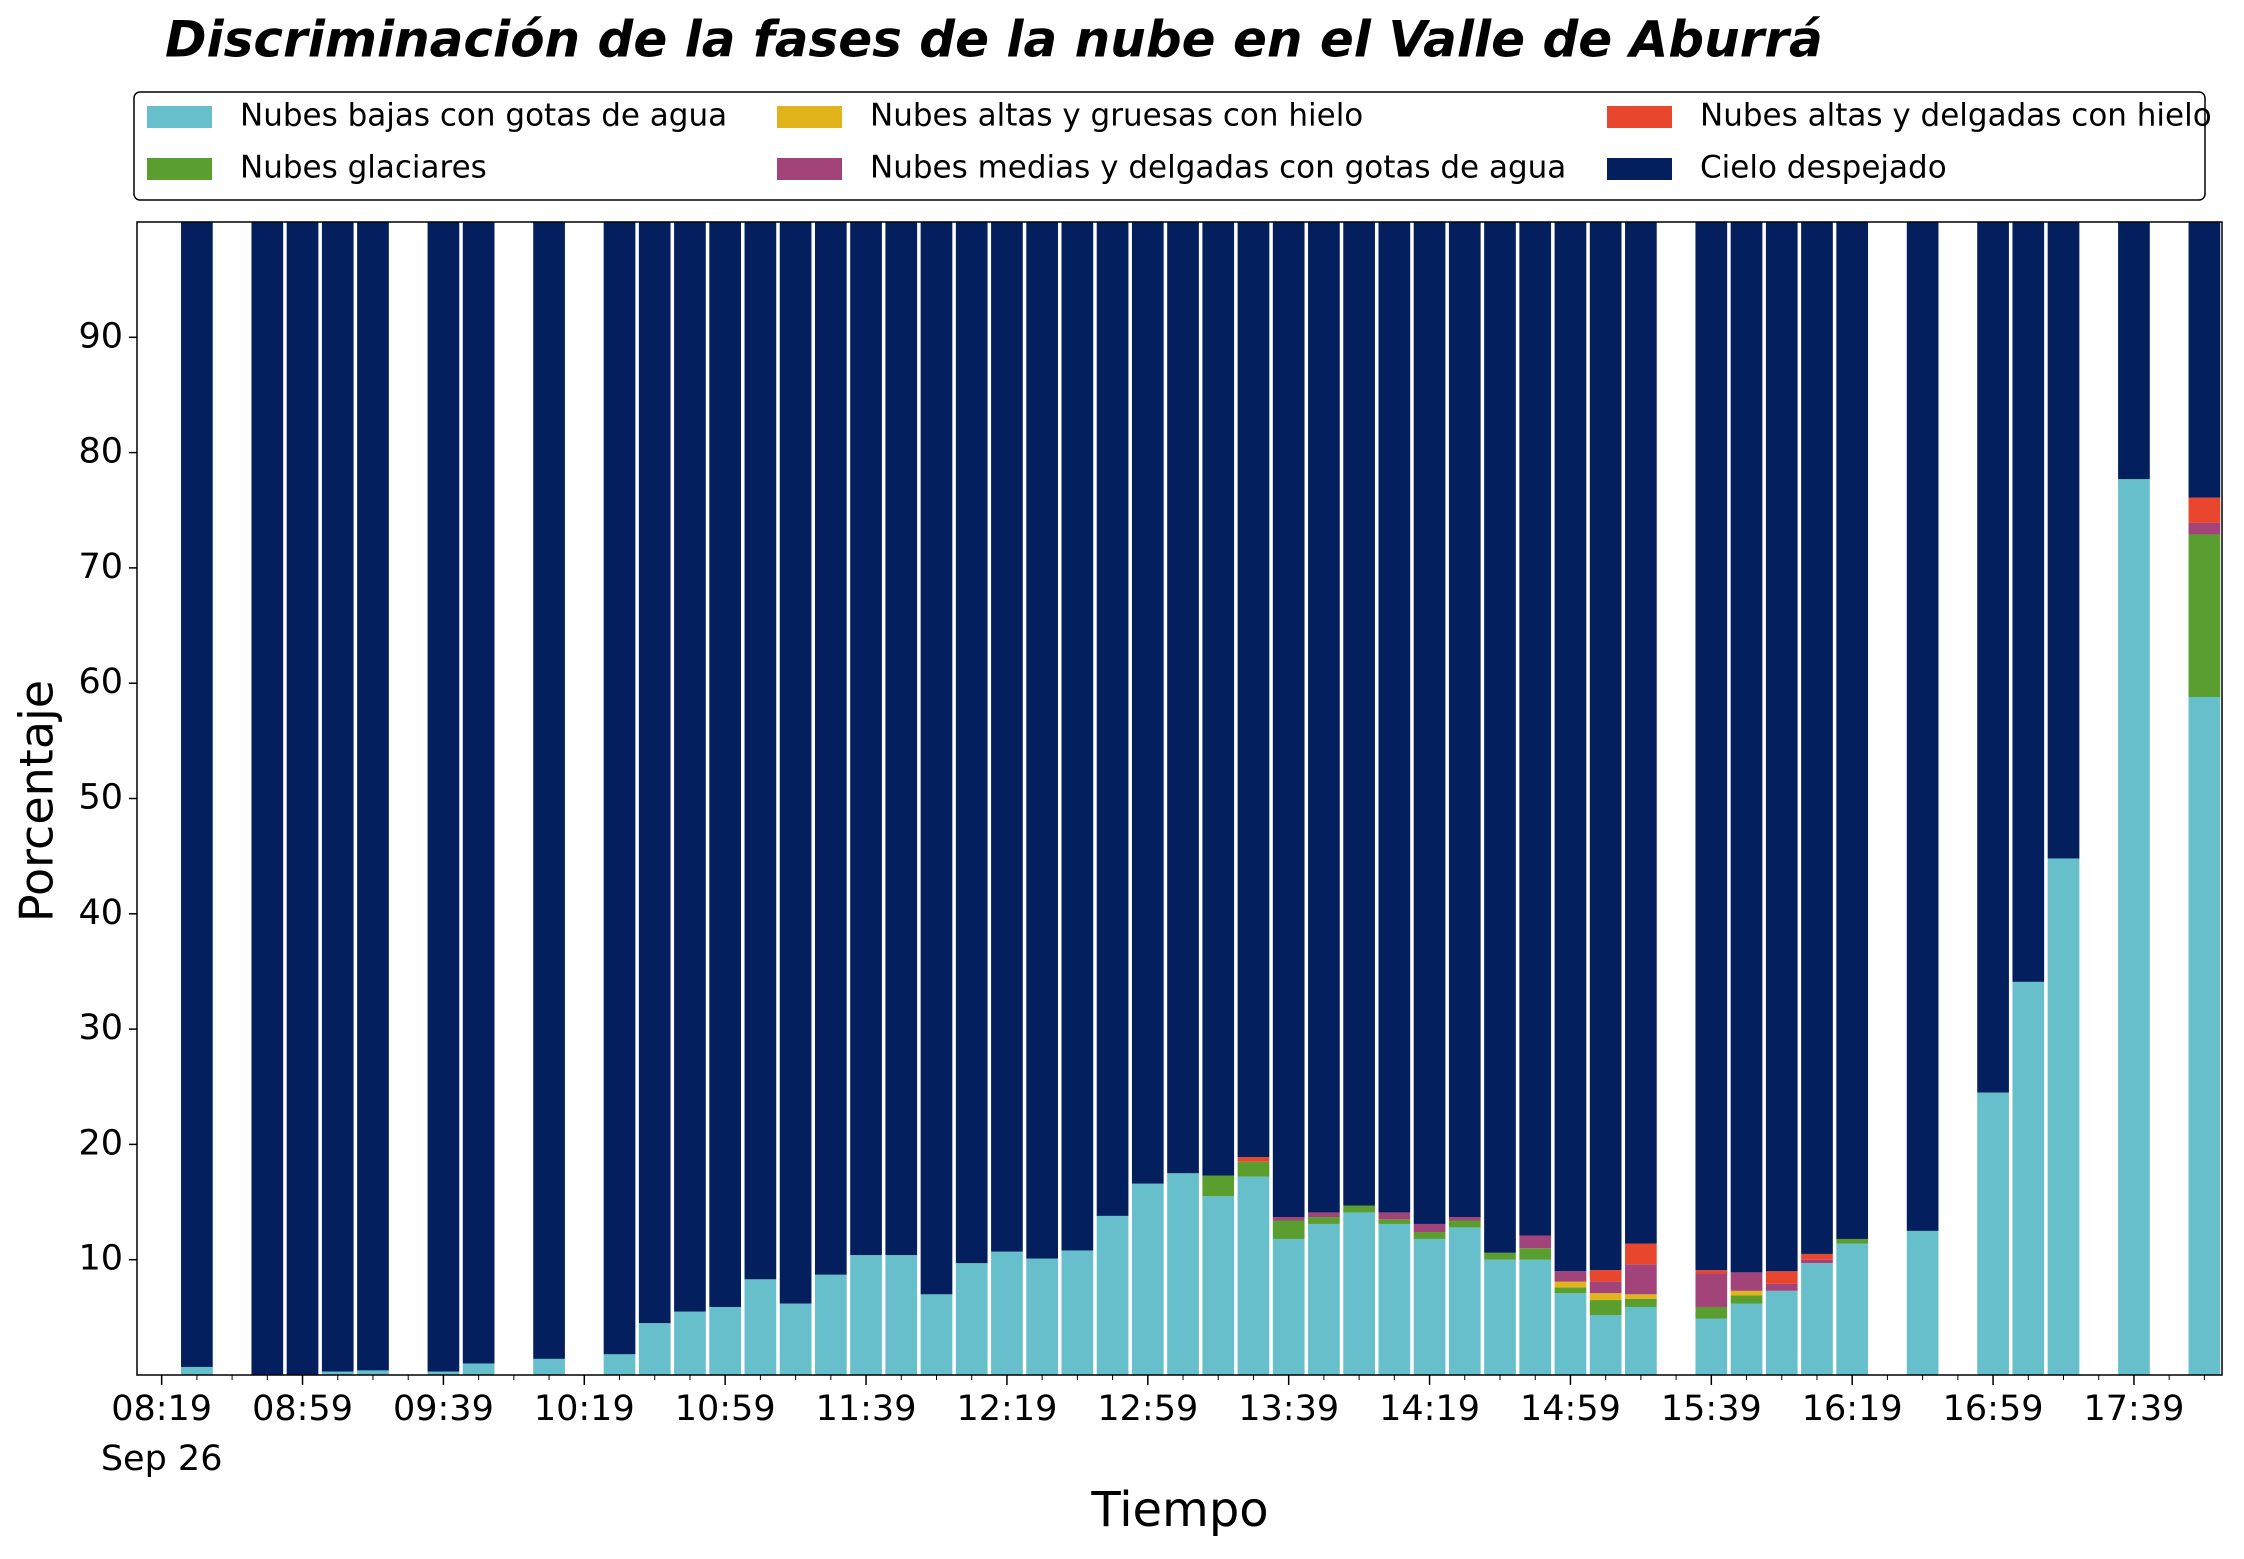  I want to click on x-tick-label: 10:19, so click(584, 1409).